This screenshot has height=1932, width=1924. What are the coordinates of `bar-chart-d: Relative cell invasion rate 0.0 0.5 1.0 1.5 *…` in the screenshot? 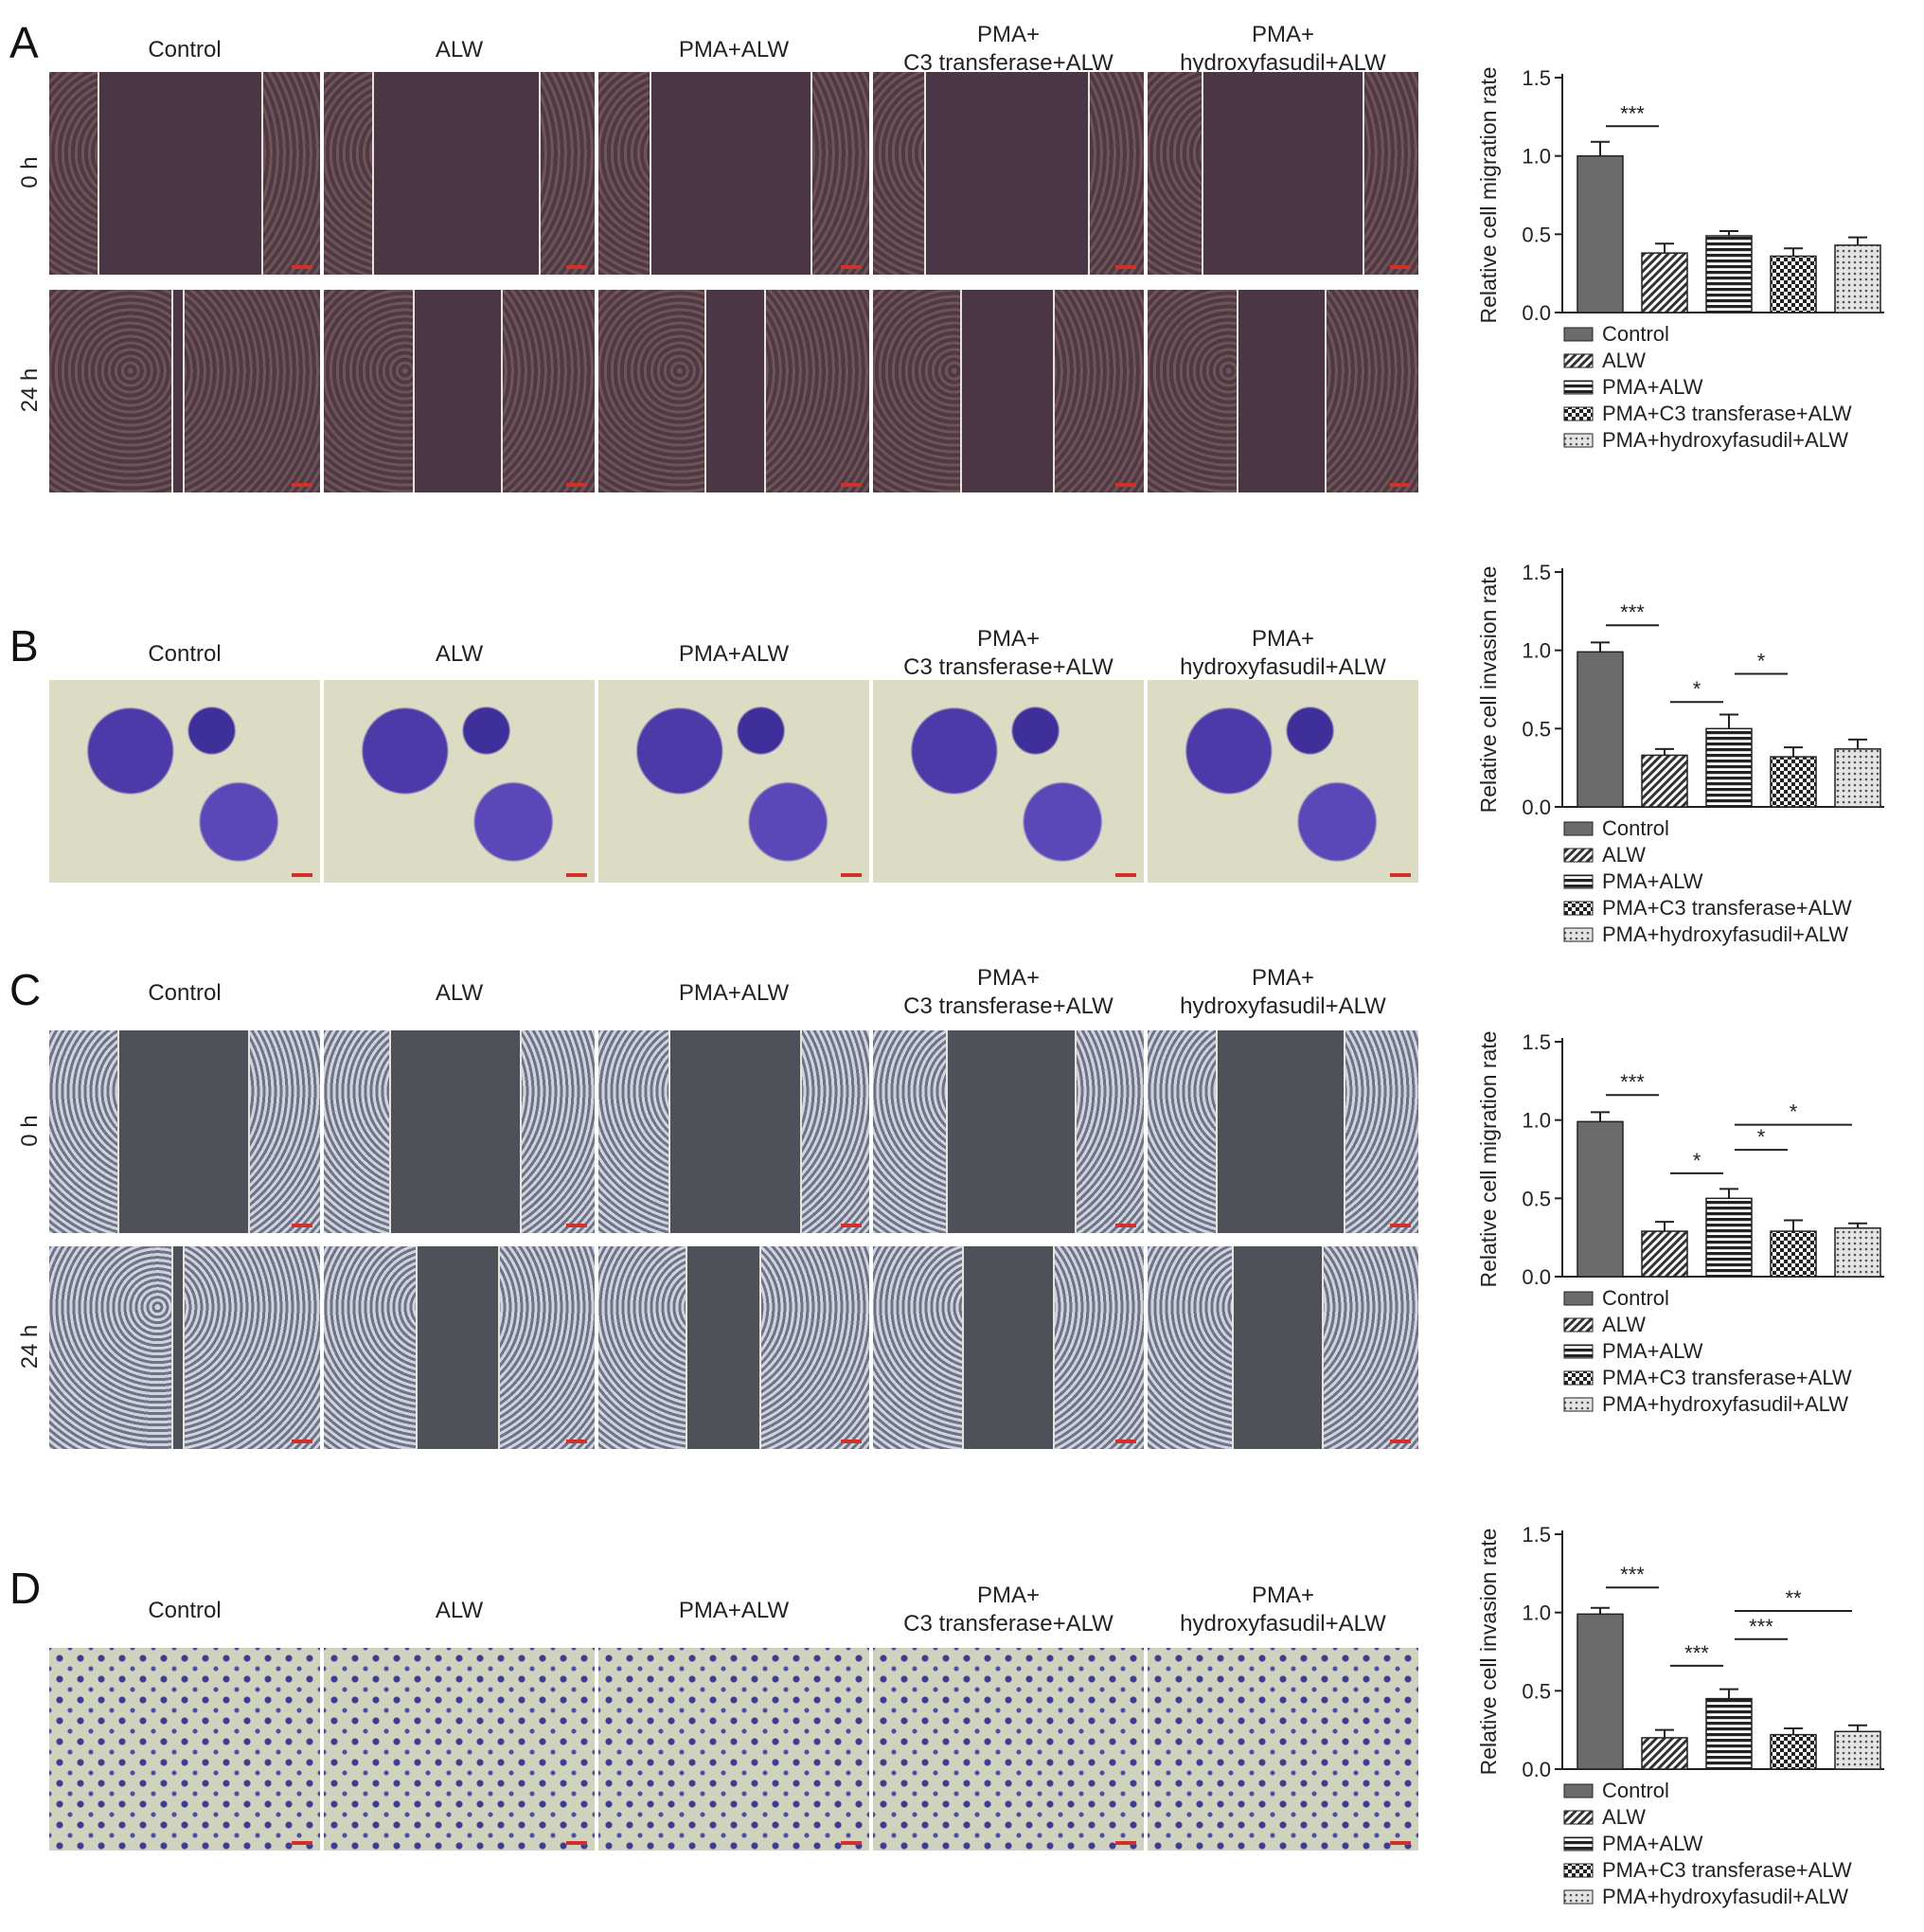 It's located at (1680, 1715).